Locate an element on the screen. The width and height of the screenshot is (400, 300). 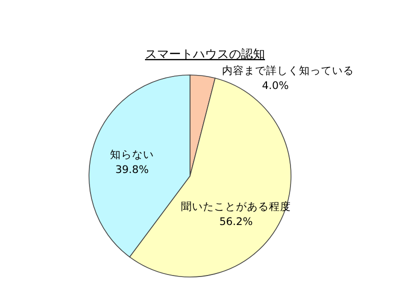
slice-label: 内容まで詳しく知っている is located at coordinates (288, 70).